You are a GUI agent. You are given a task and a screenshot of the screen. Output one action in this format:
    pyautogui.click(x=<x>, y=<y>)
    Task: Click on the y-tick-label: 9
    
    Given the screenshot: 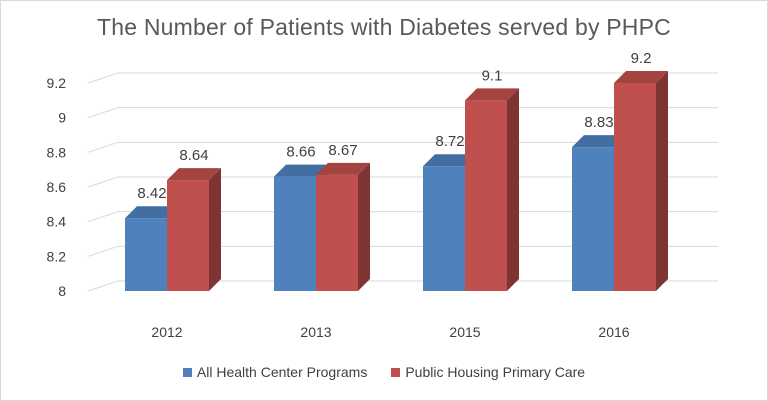 What is the action you would take?
    pyautogui.click(x=62, y=118)
    